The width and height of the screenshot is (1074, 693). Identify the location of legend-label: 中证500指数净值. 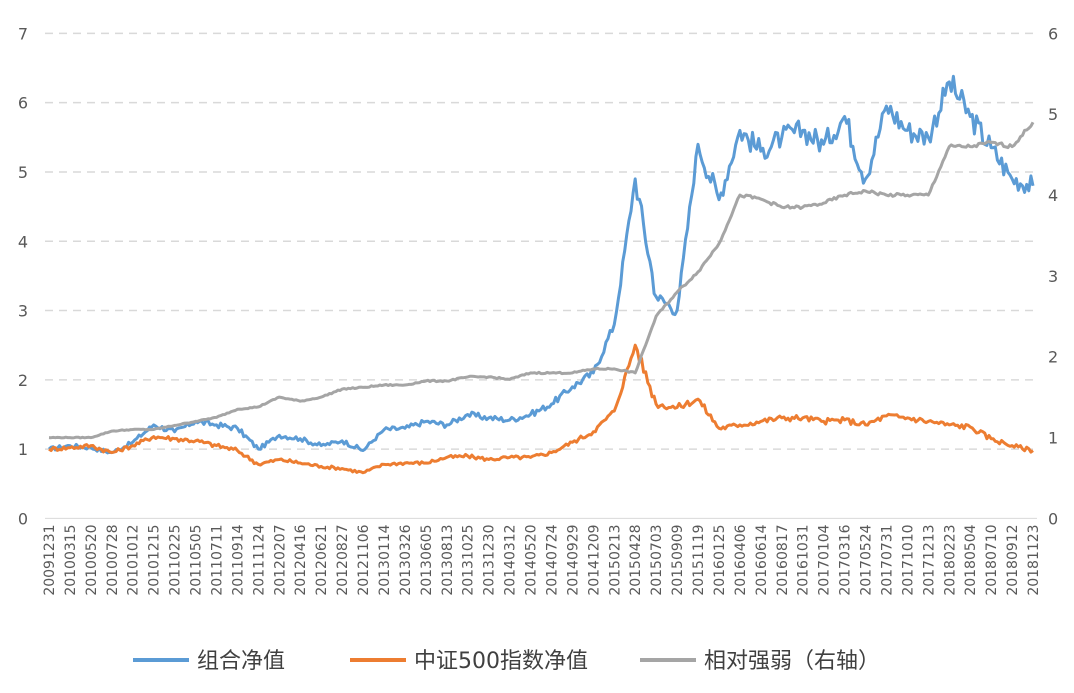
(501, 661).